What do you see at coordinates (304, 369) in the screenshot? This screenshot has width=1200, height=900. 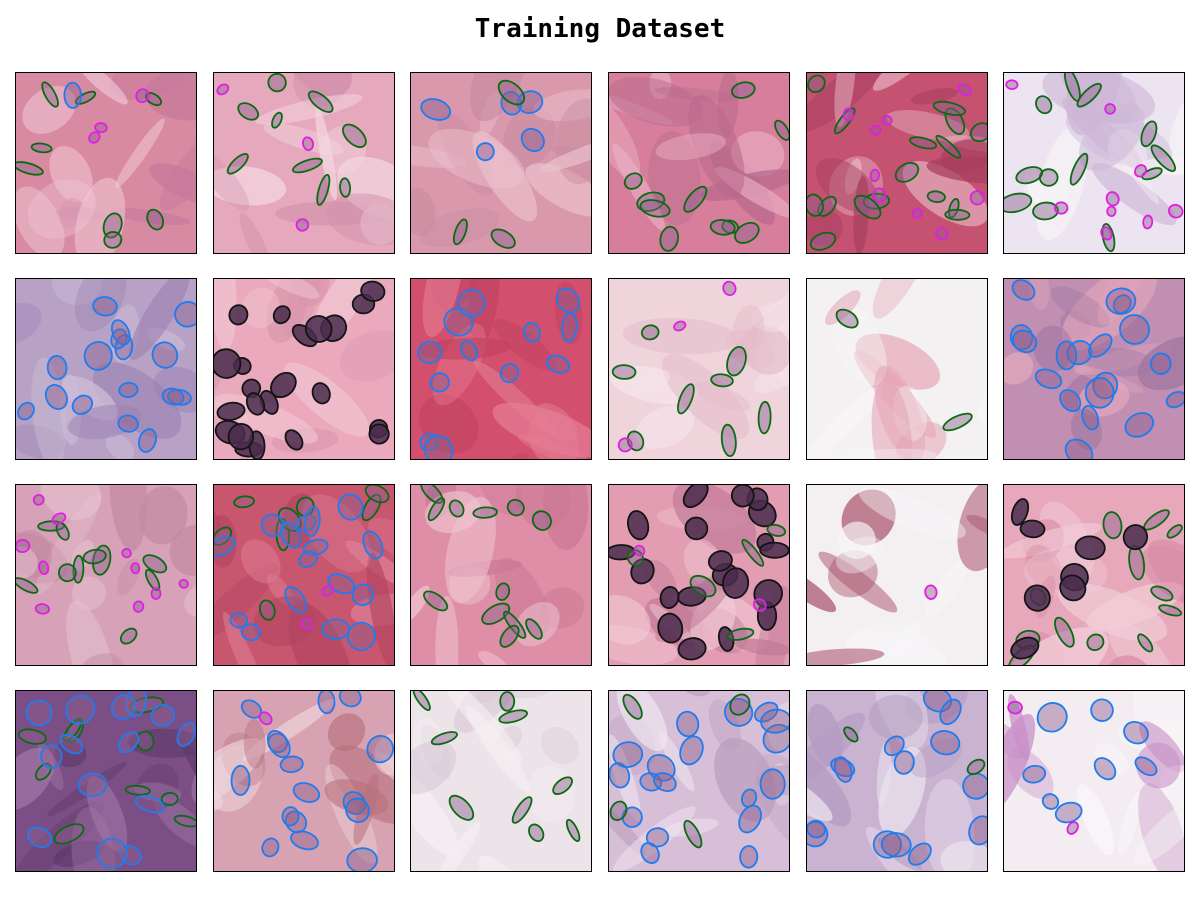 I see `tissue-tile-r2-c2` at bounding box center [304, 369].